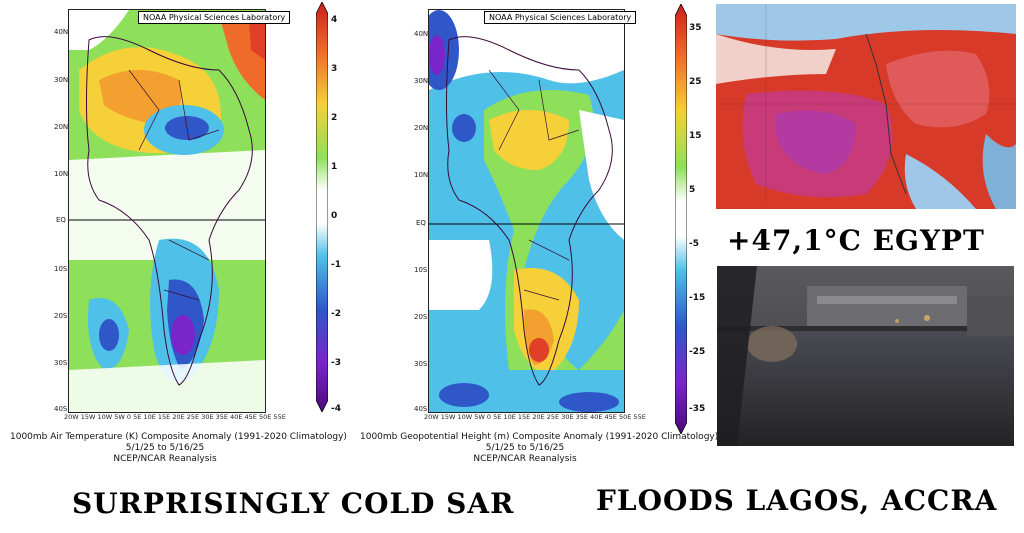 Image resolution: width=1024 pixels, height=533 pixels. I want to click on left-colorbar, so click(322, 207).